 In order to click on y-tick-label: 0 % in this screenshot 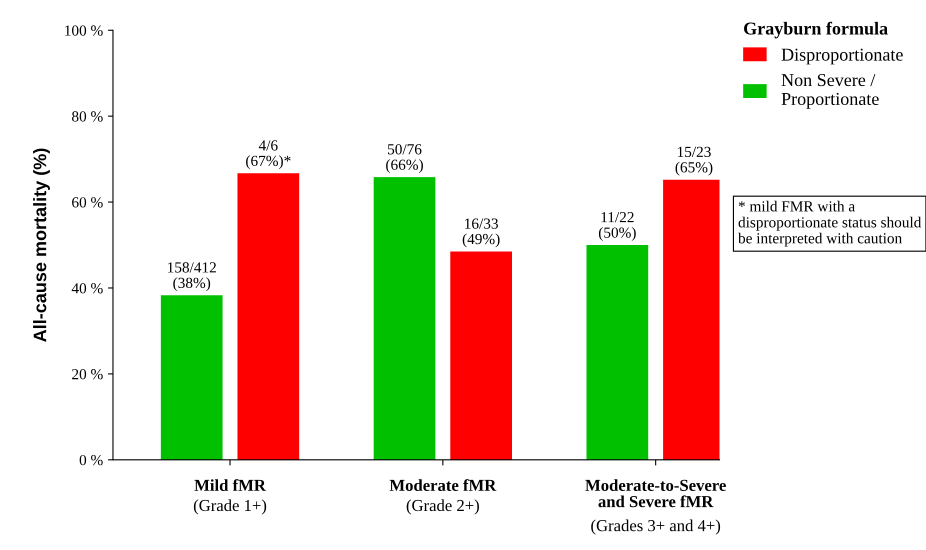, I will do `click(91, 460)`.